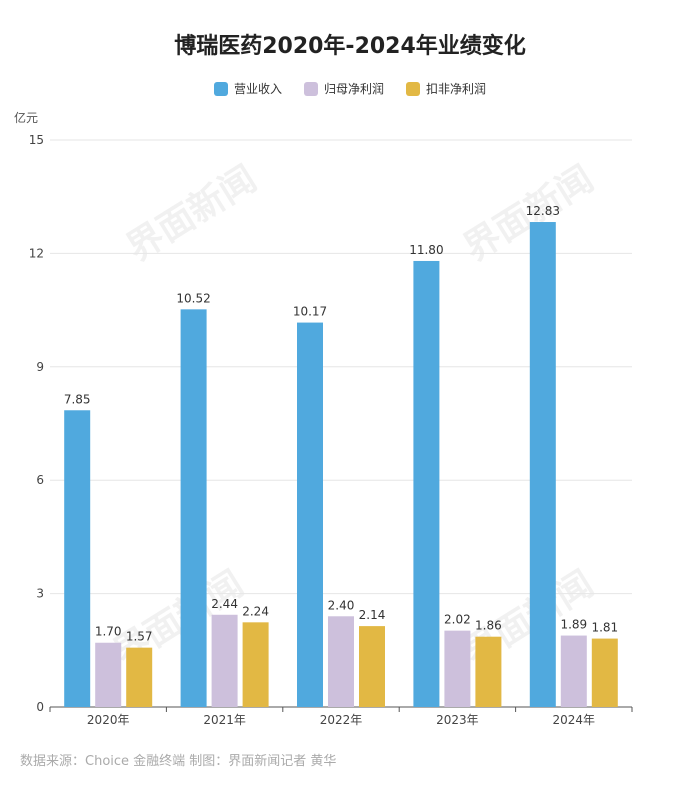 The image size is (700, 799). Describe the element at coordinates (220, 88) in the screenshot. I see `legend-swatch-revenue` at that location.